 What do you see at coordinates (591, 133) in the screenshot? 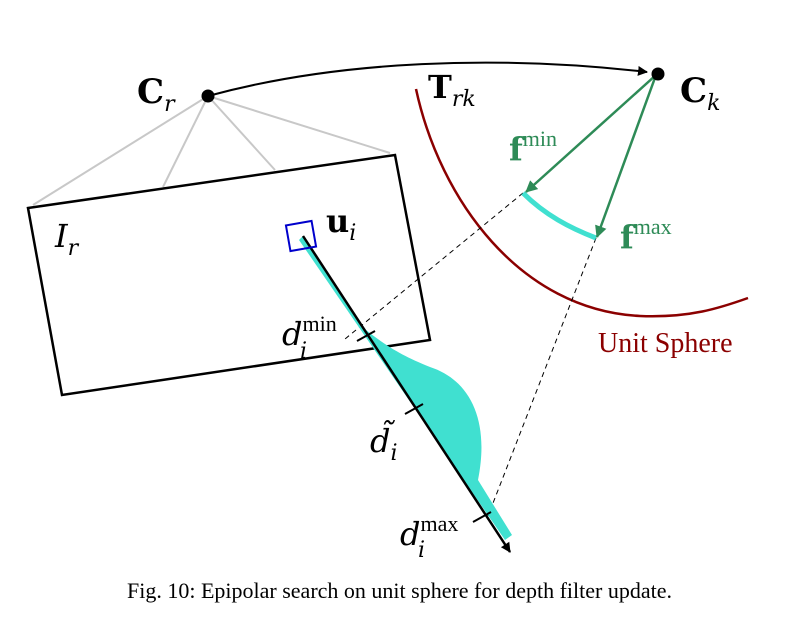
I see `fmin-vector` at bounding box center [591, 133].